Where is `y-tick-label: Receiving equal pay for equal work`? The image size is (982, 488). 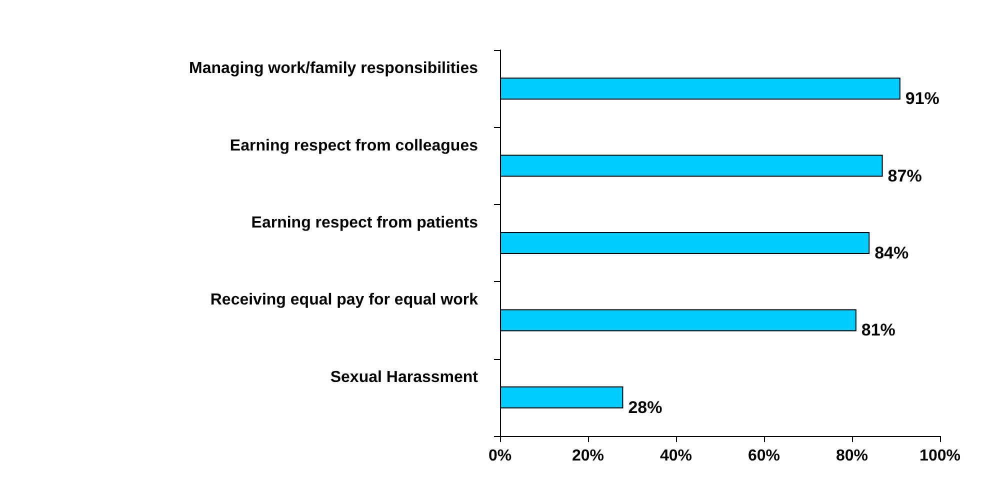 y-tick-label: Receiving equal pay for equal work is located at coordinates (344, 300).